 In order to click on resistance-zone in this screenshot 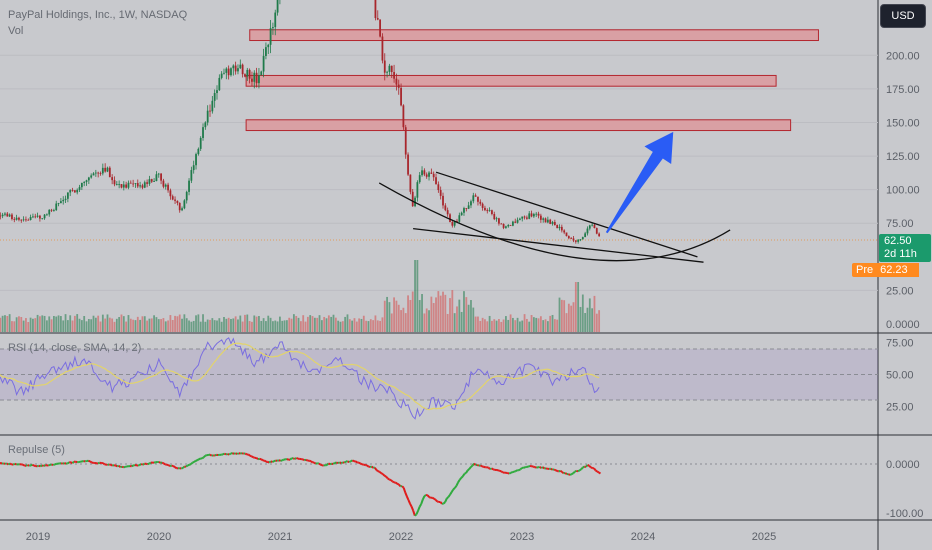, I will do `click(534, 35)`.